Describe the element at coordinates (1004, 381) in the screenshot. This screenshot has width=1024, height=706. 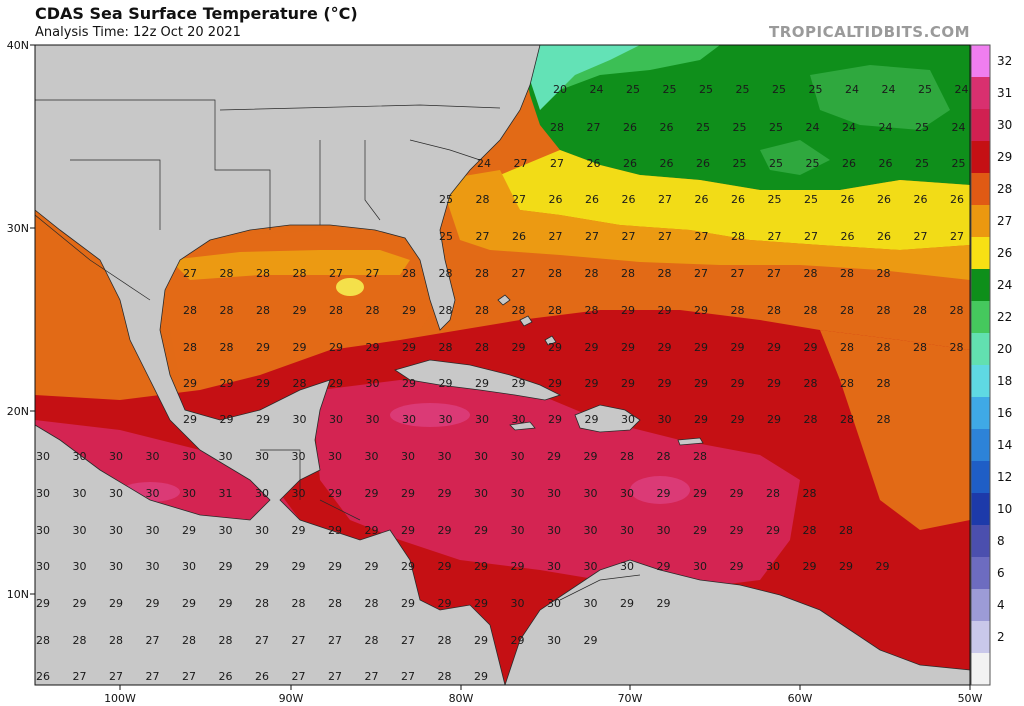
I see `colorbar-label: 18` at that location.